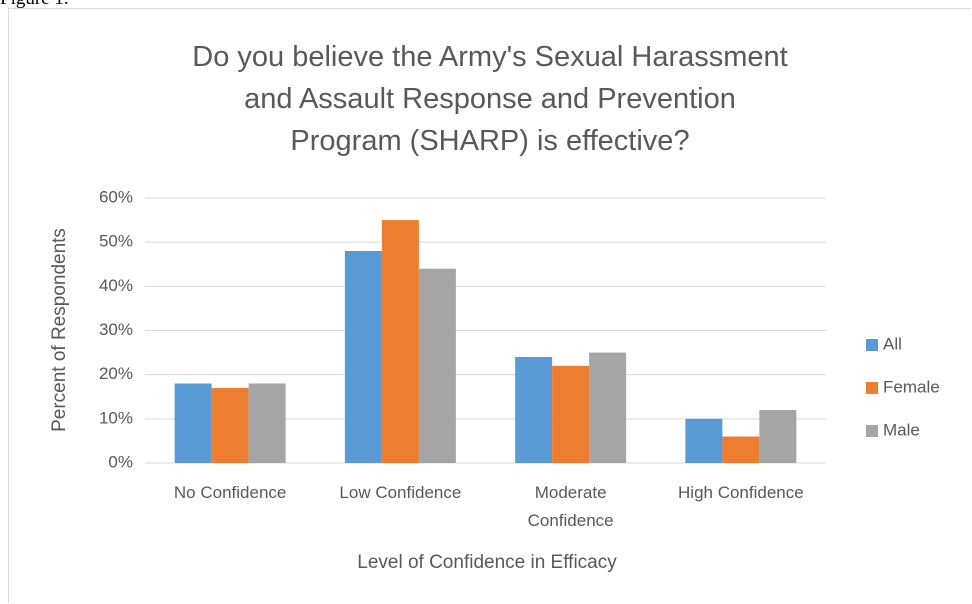 Image resolution: width=972 pixels, height=604 pixels. Describe the element at coordinates (400, 492) in the screenshot. I see `x-tick-label: Low Confidence` at that location.